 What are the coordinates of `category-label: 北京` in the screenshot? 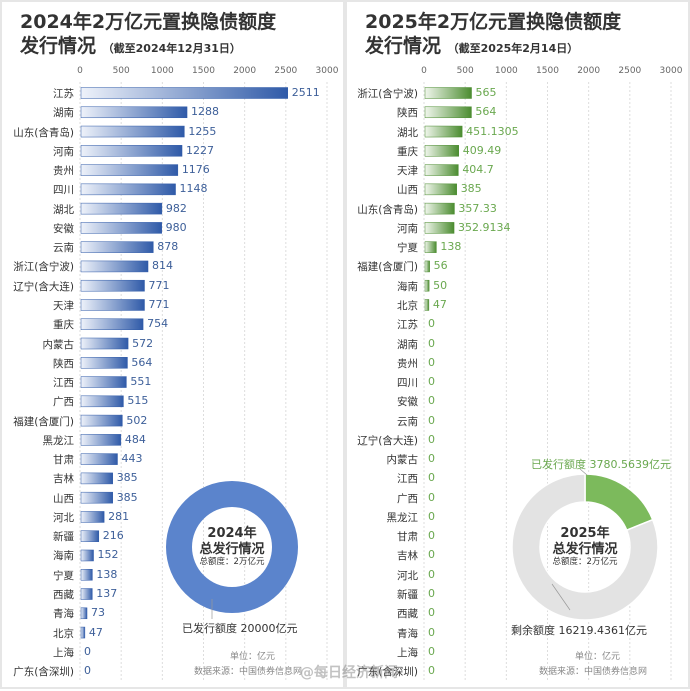 It's located at (63, 633).